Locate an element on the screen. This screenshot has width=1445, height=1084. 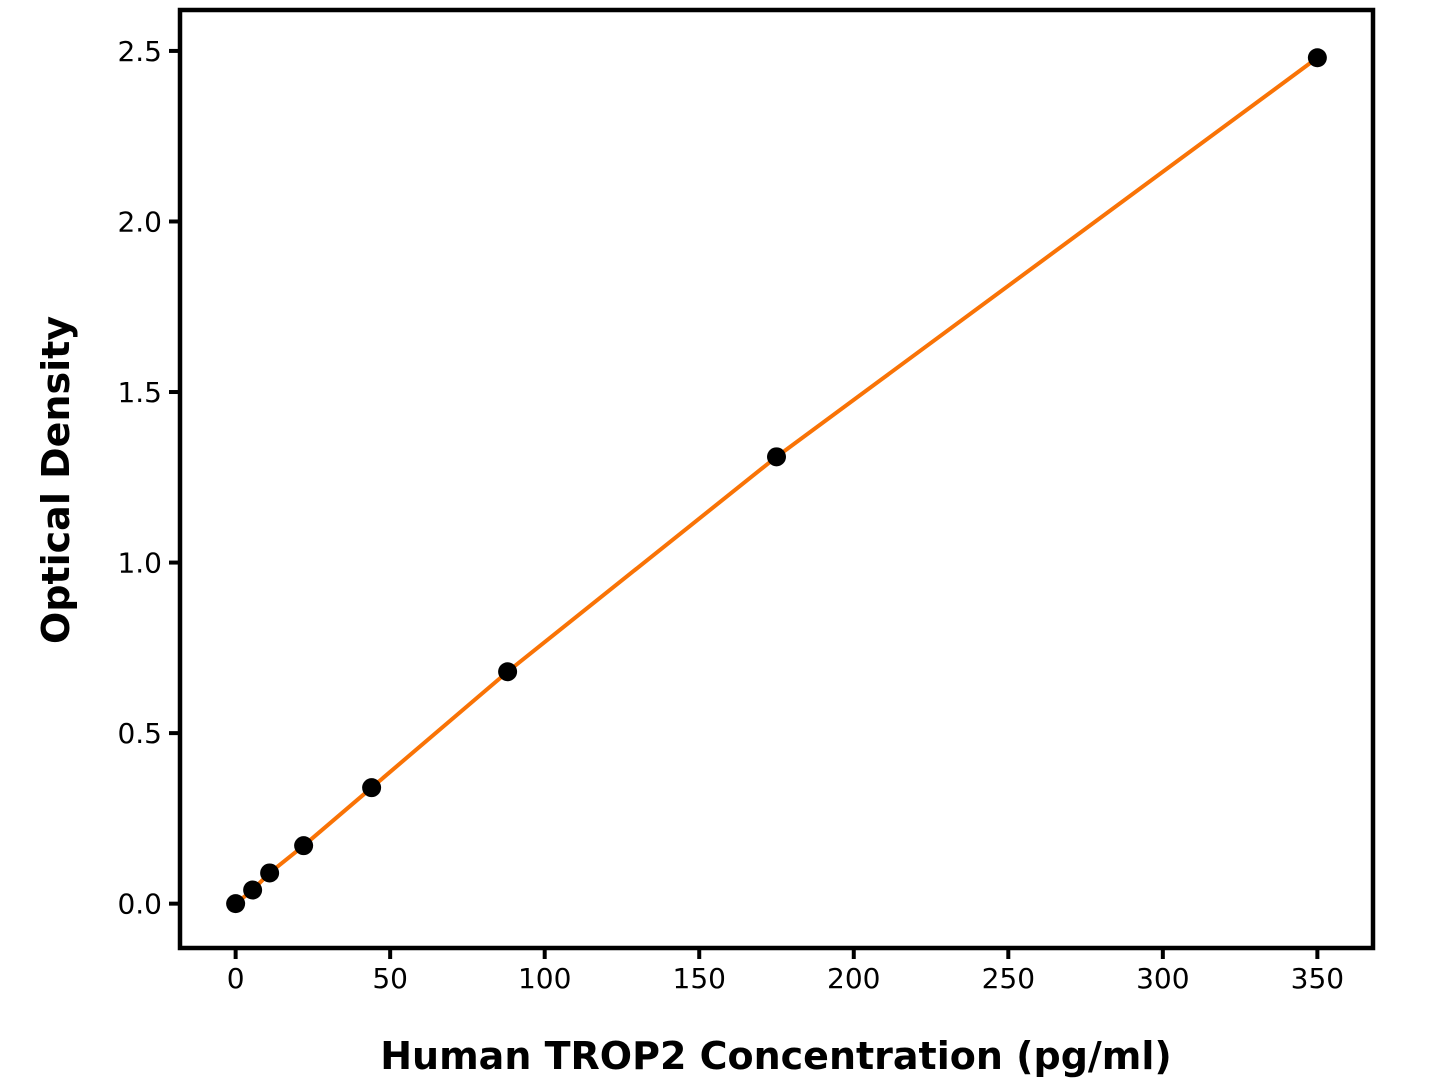
y-tick-label: 2.0 is located at coordinates (139, 221).